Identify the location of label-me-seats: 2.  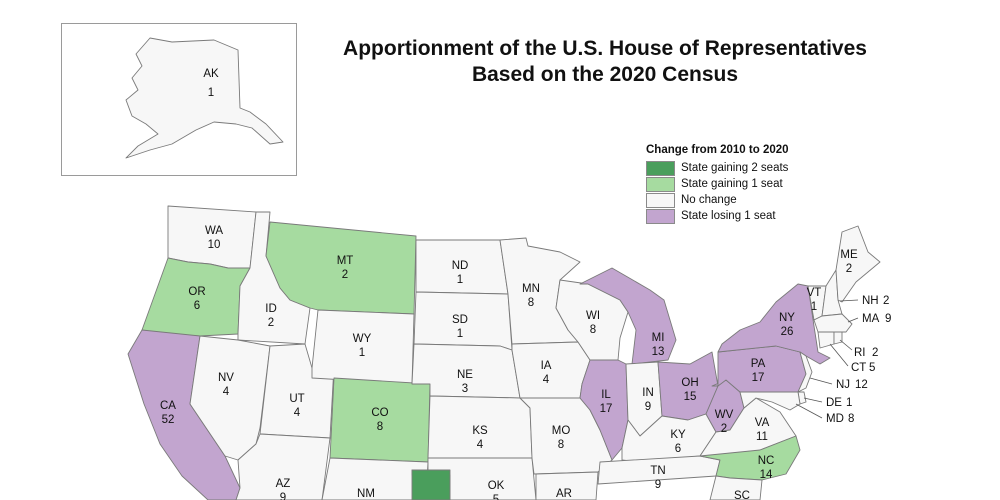
(849, 269).